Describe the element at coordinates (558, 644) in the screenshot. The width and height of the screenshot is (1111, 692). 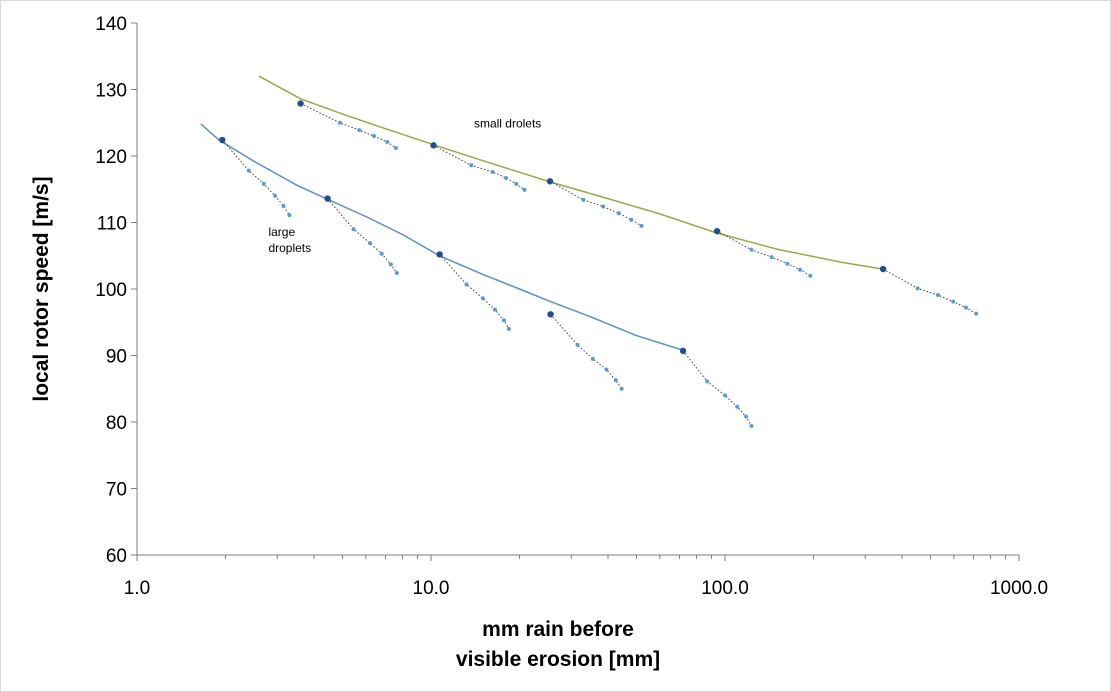
I see `x-axis-title: mm rain before visible erosion [mm]` at that location.